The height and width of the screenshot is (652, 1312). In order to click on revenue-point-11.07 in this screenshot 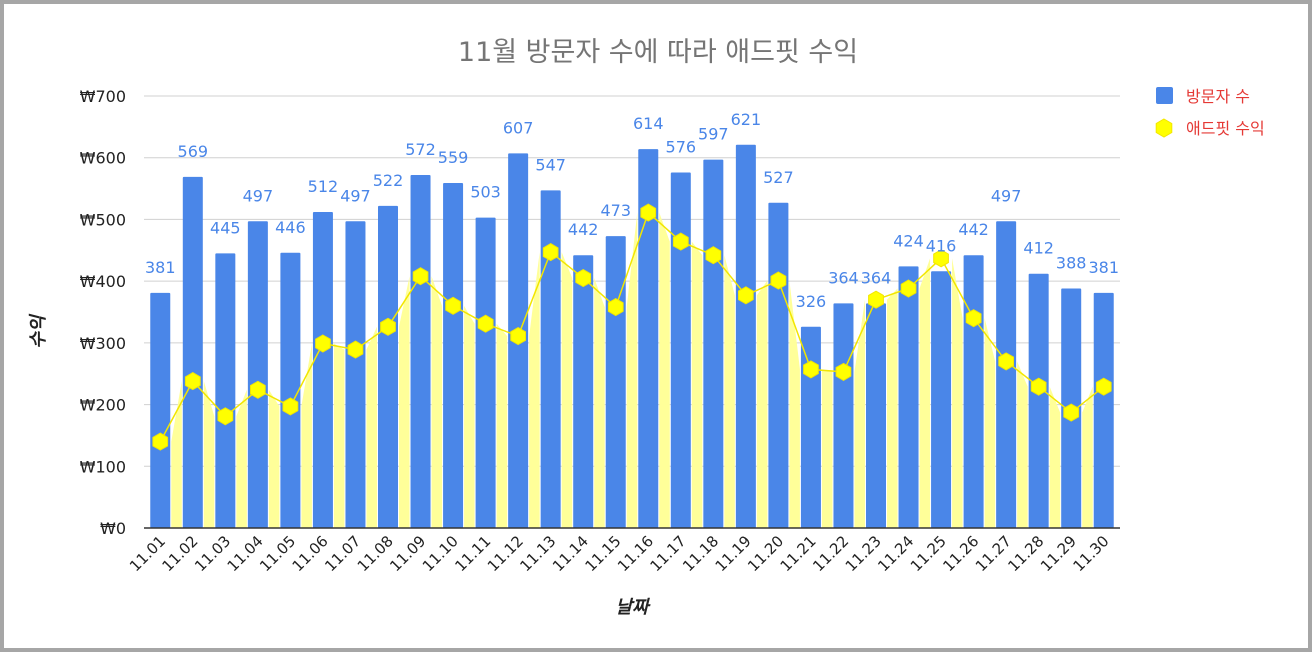, I will do `click(355, 349)`.